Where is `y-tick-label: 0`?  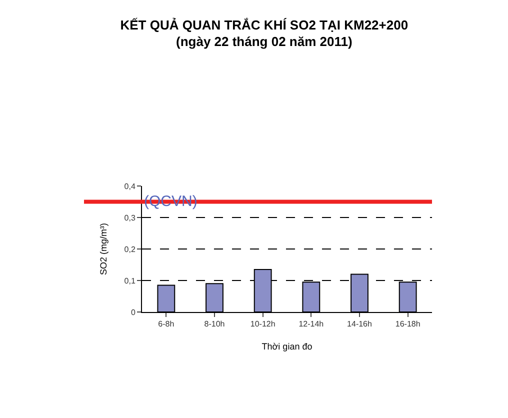 y-tick-label: 0 is located at coordinates (133, 312).